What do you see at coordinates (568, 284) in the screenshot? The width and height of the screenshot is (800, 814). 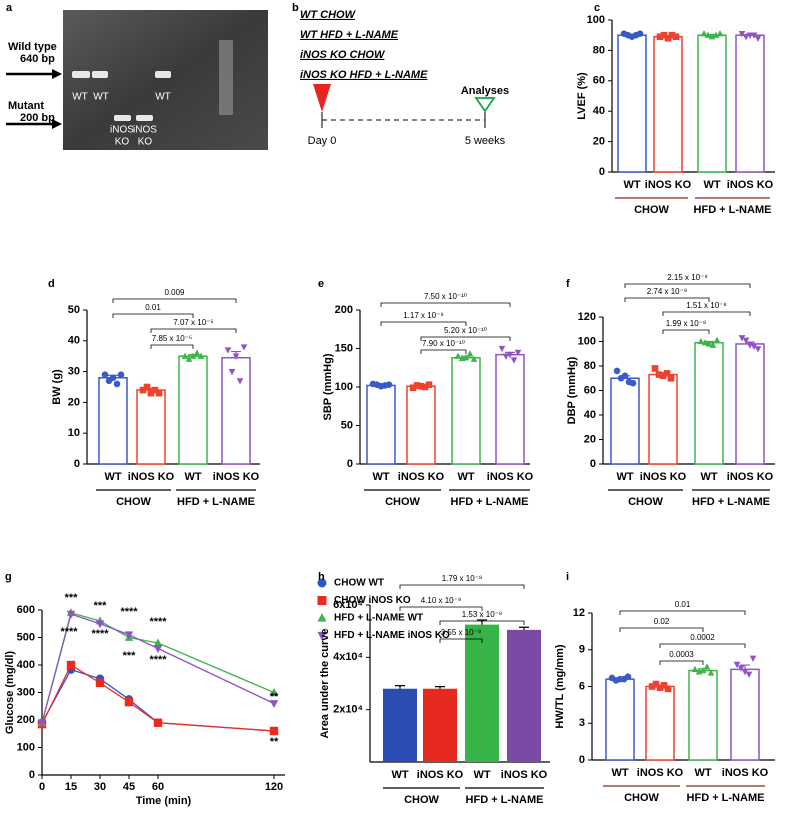 I see `panel-label: f` at bounding box center [568, 284].